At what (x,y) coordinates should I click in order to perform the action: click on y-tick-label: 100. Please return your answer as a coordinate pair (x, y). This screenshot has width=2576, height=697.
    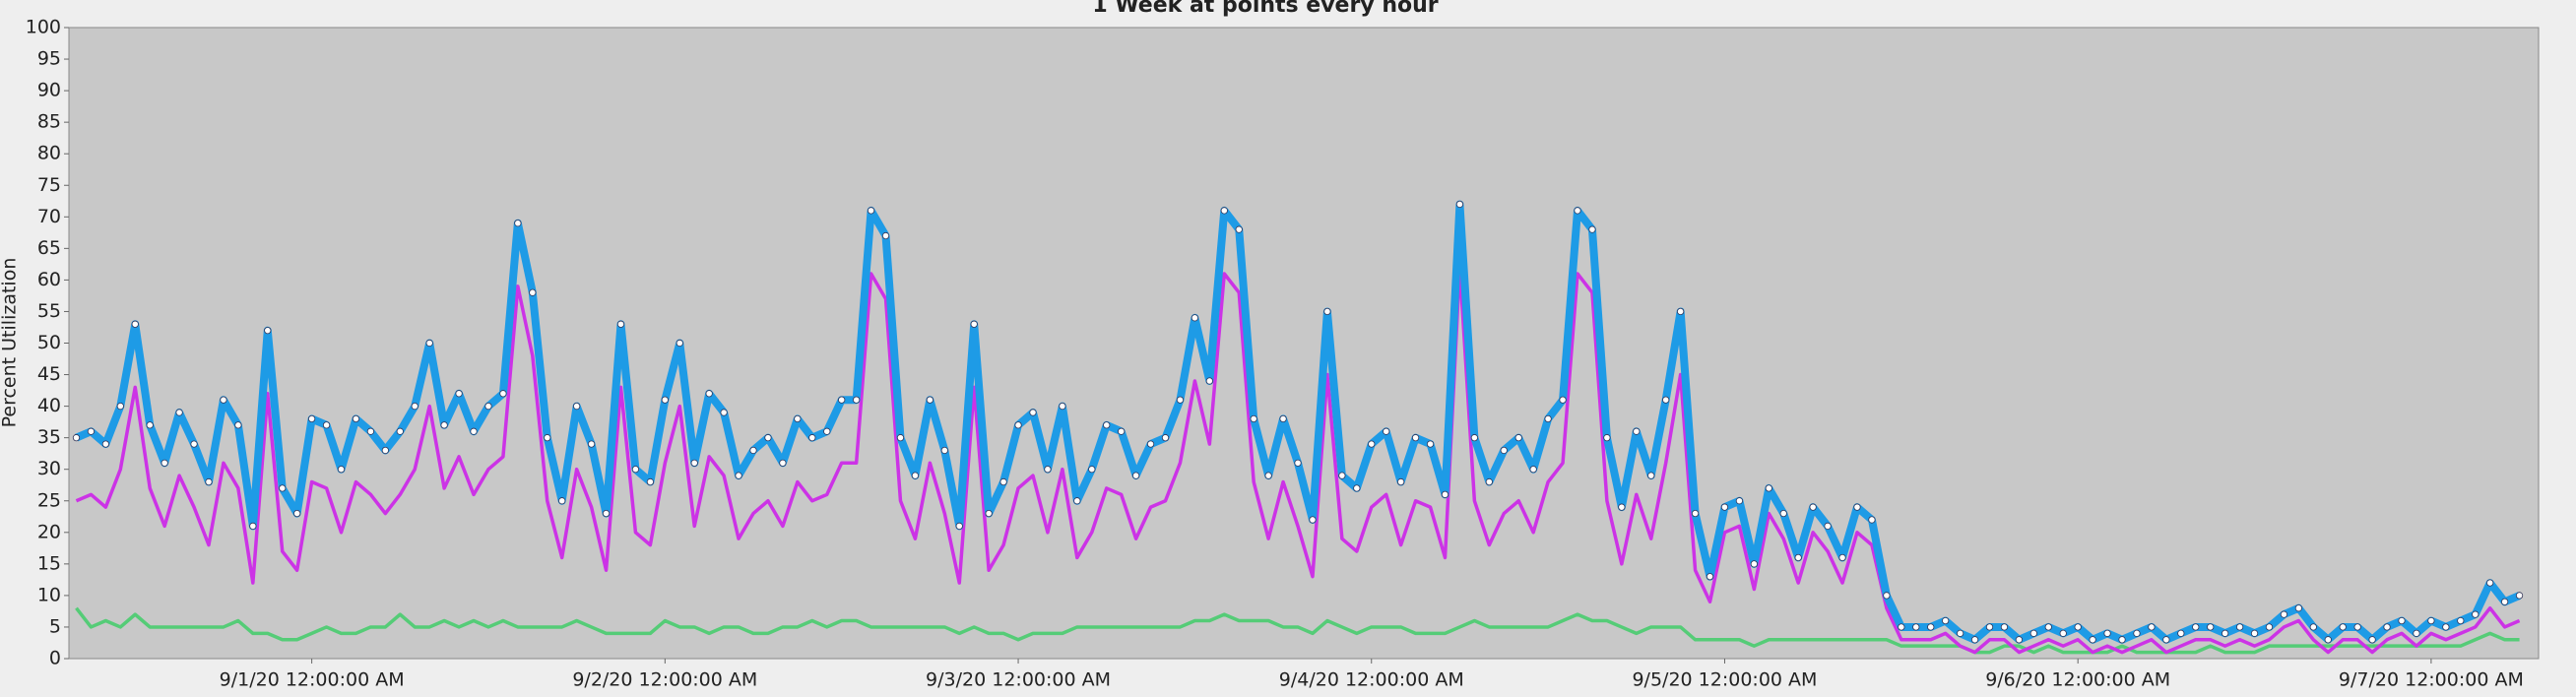
    Looking at the image, I should click on (43, 28).